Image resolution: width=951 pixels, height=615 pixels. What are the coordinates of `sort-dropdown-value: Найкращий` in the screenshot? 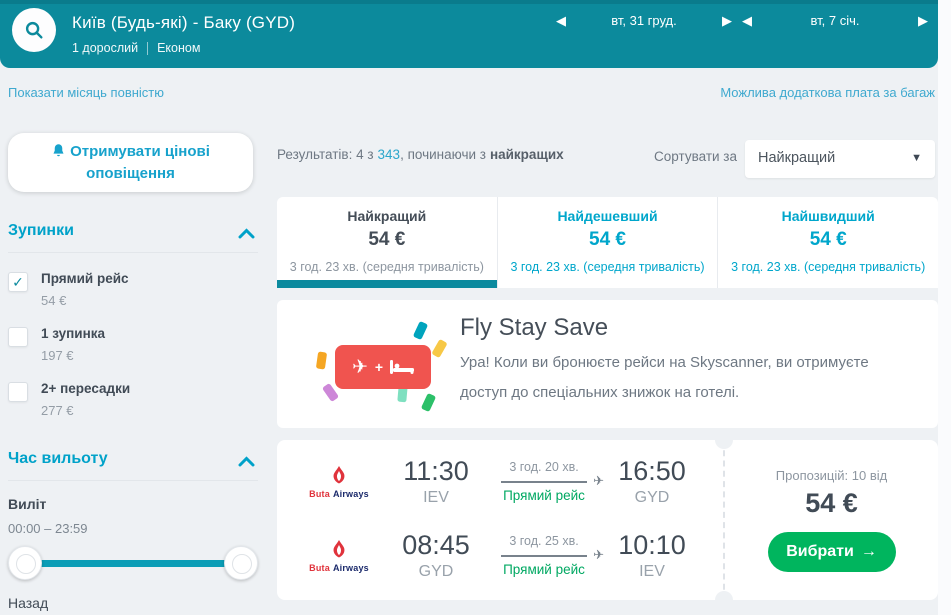 It's located at (797, 158).